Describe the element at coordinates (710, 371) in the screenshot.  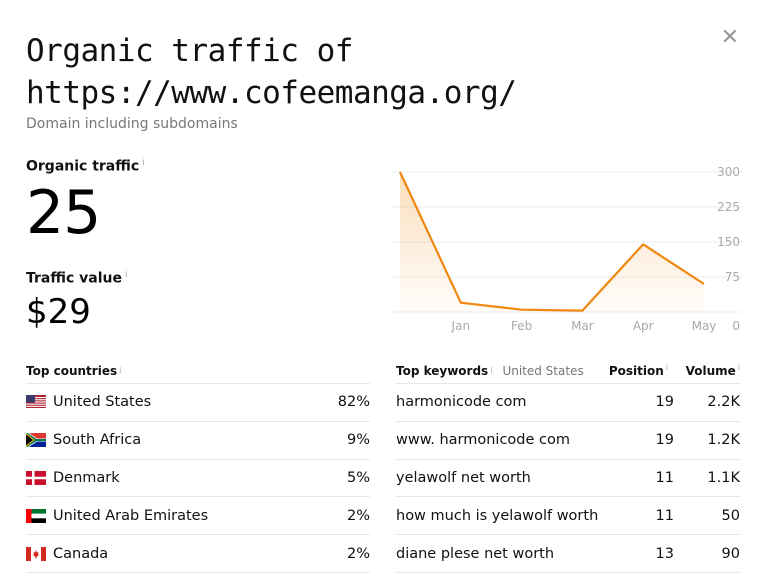
I see `volume-header-text: Volume` at that location.